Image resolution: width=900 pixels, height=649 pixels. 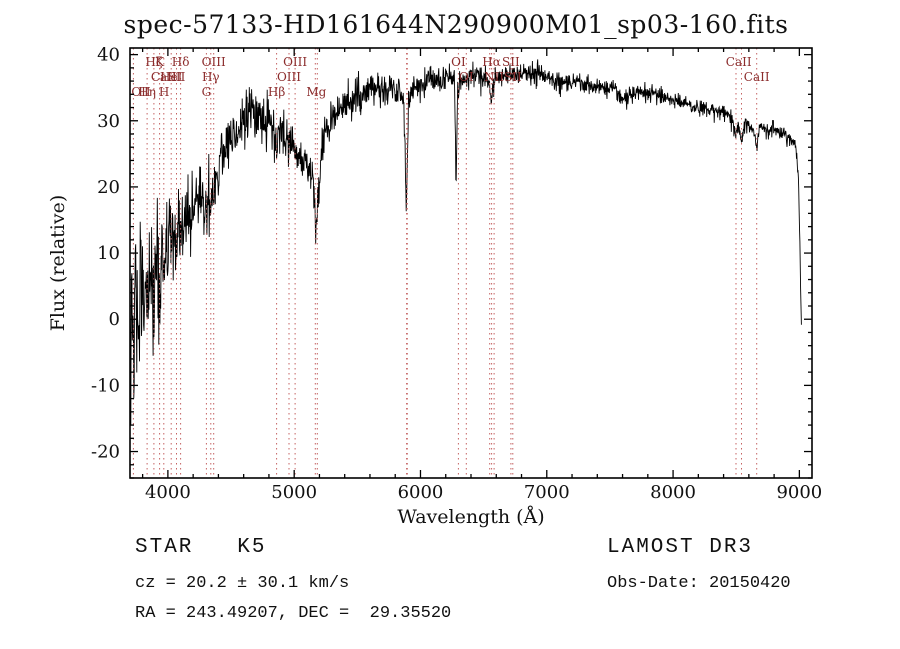 I want to click on y-axis-label: Flux (relative), so click(x=58, y=263).